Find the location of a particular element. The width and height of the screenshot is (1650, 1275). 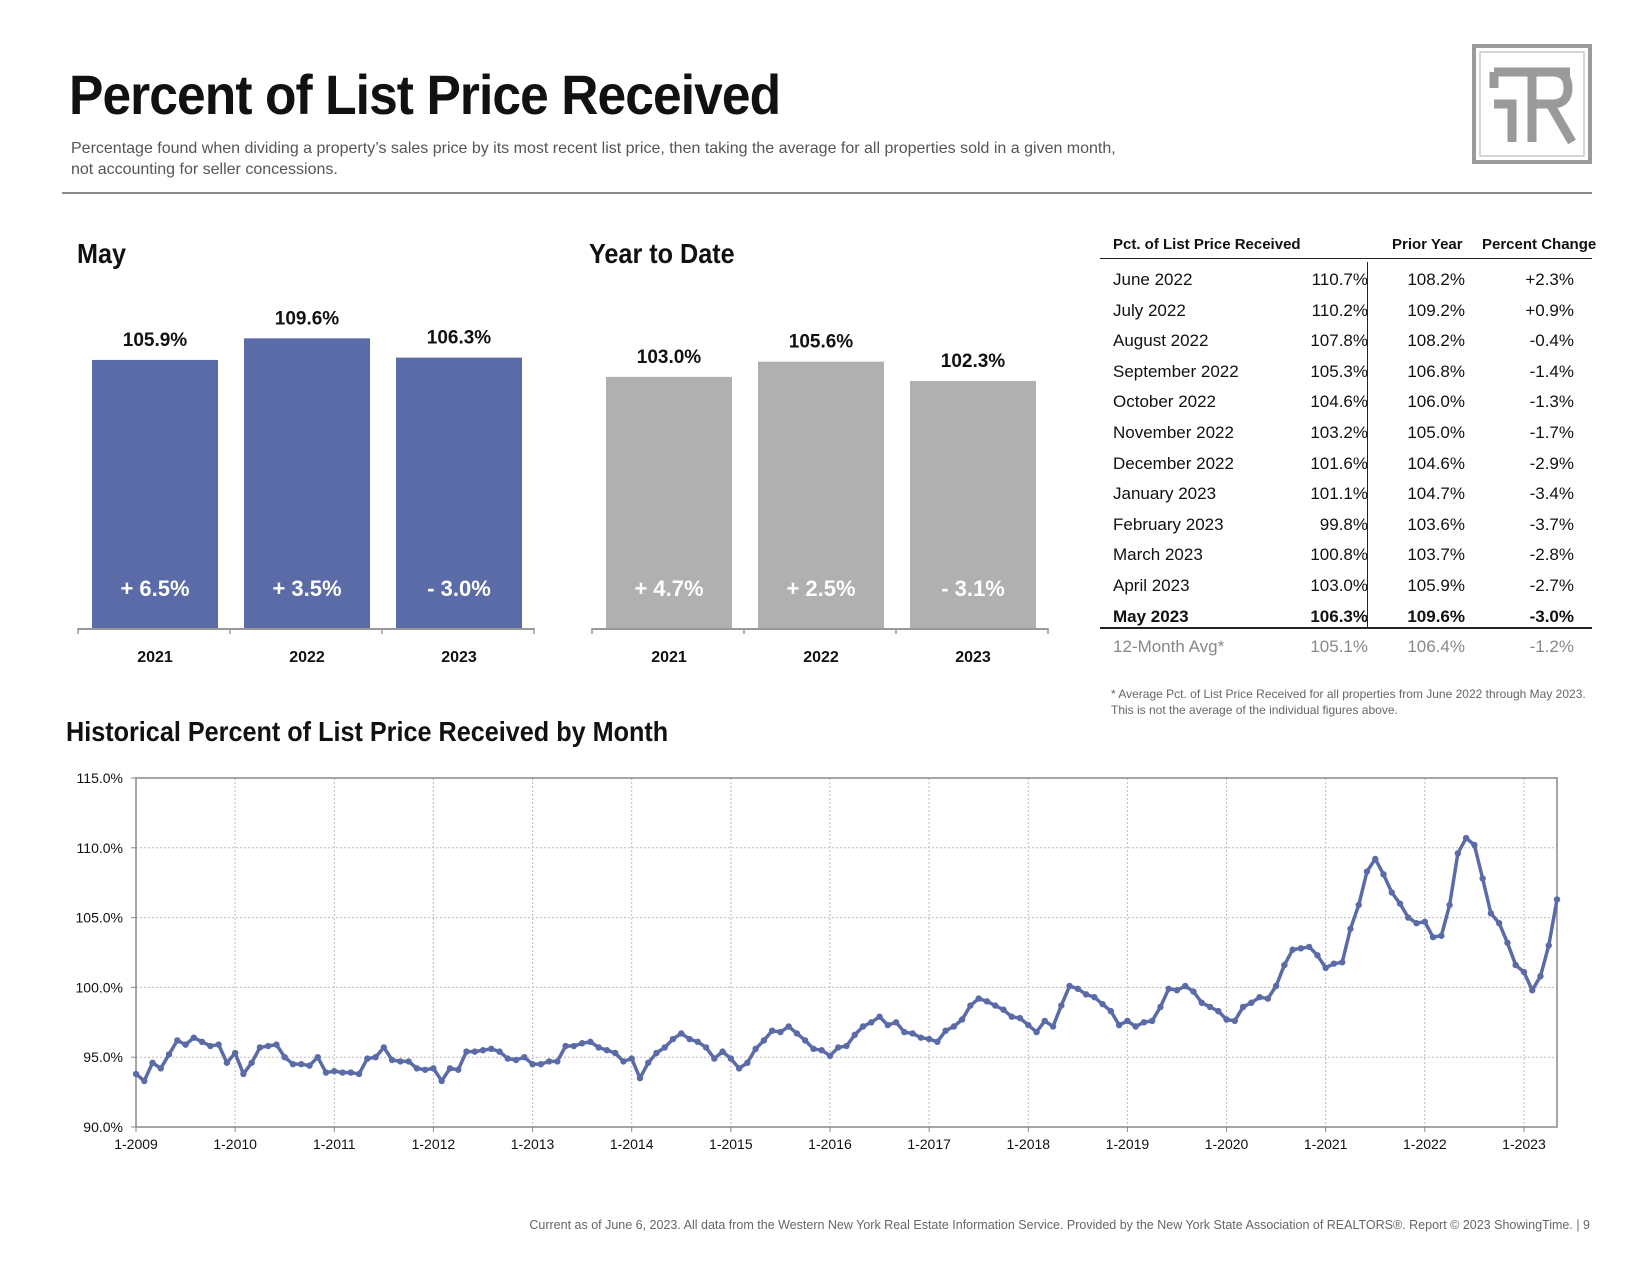

table-cell-value: 104.6% is located at coordinates (1339, 402).